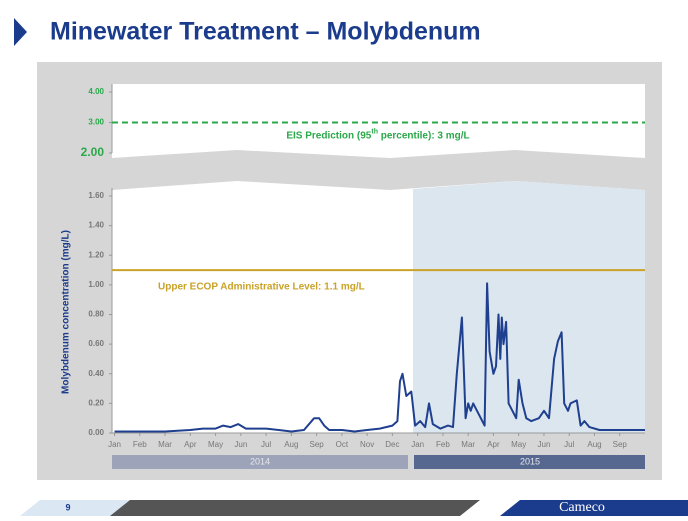 The image size is (688, 521). Describe the element at coordinates (20, 32) in the screenshot. I see `title-icon` at that location.